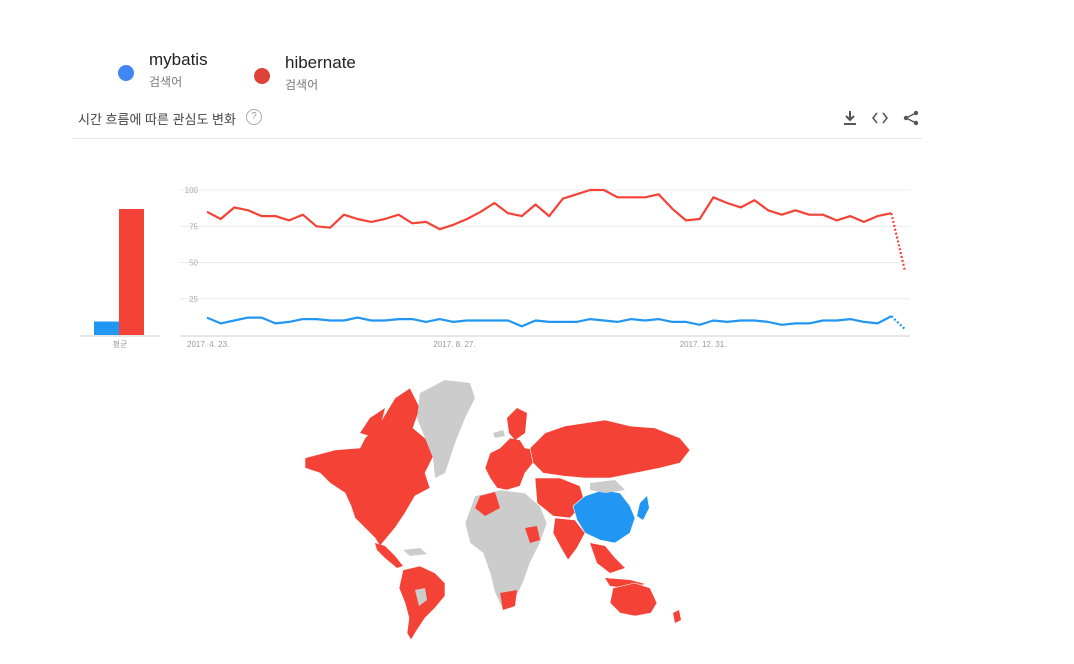 Image resolution: width=1074 pixels, height=664 pixels. Describe the element at coordinates (607, 558) in the screenshot. I see `region-southeast-asia` at that location.